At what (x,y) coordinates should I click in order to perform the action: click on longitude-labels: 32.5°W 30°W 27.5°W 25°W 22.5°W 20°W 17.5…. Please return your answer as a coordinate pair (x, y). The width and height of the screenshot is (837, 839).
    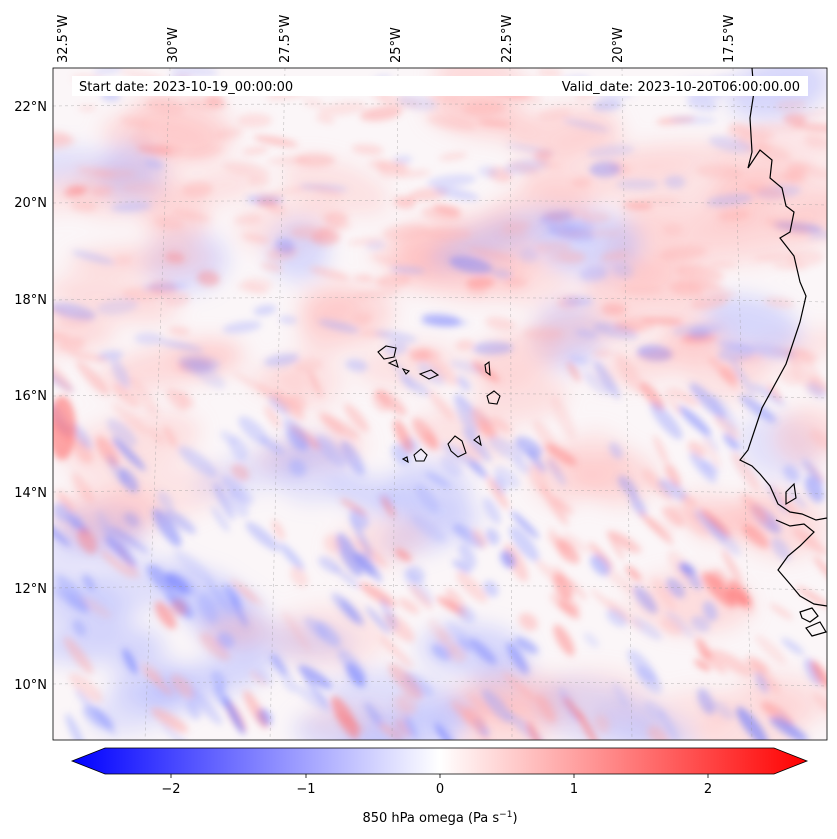
    Looking at the image, I should click on (396, 39).